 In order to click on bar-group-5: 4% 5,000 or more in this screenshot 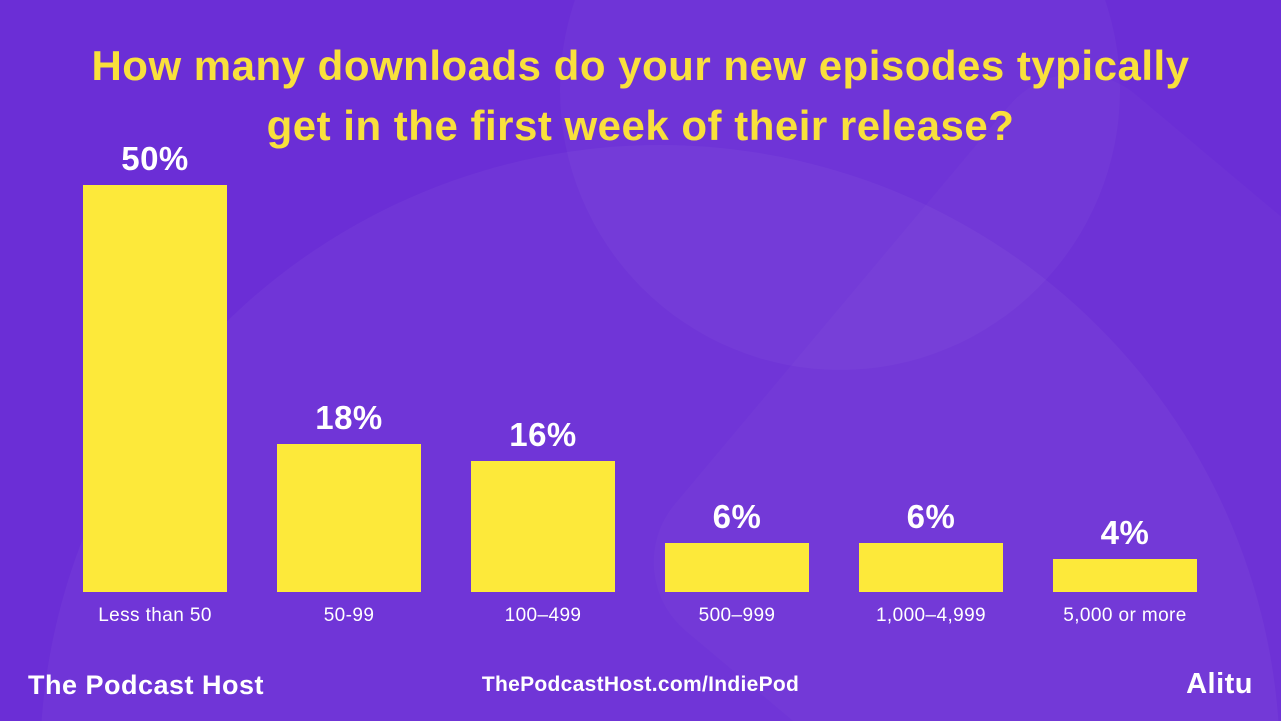, I will do `click(1125, 383)`.